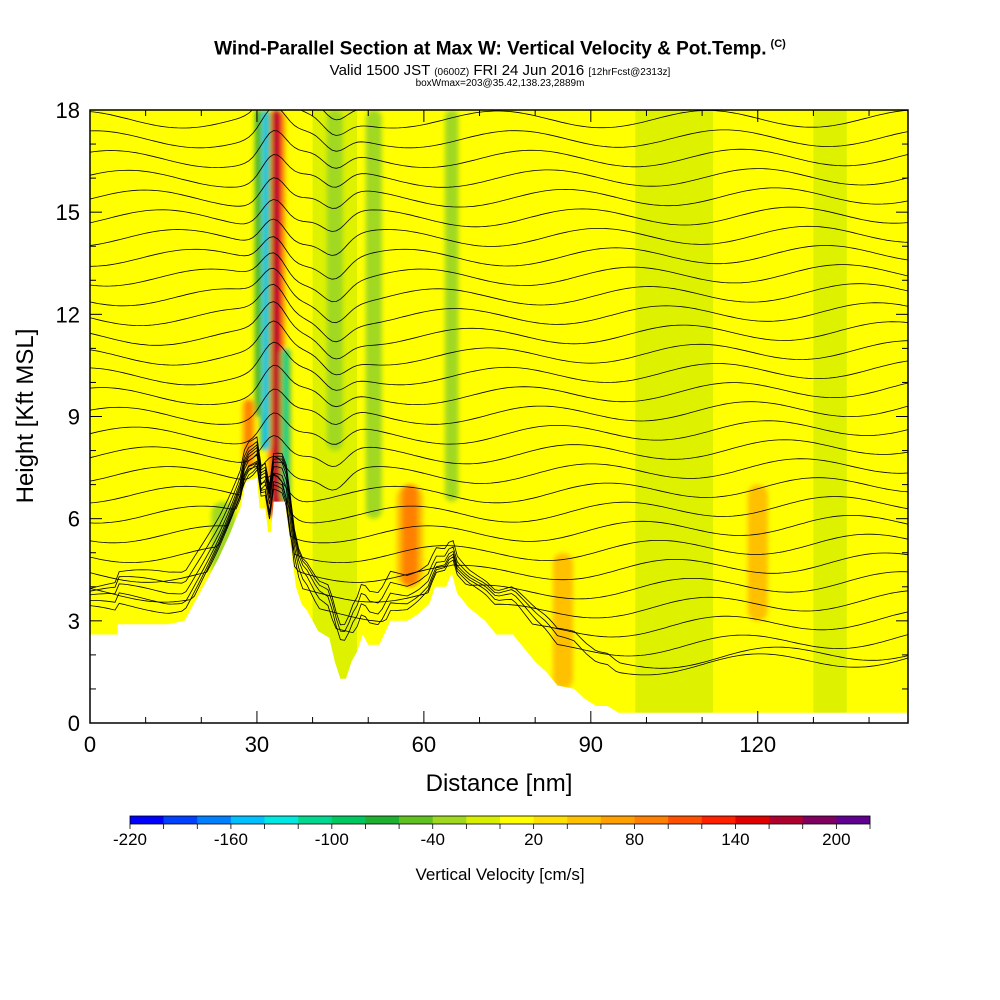 The width and height of the screenshot is (1000, 1000). What do you see at coordinates (74, 519) in the screenshot?
I see `y-tick-label: 6` at bounding box center [74, 519].